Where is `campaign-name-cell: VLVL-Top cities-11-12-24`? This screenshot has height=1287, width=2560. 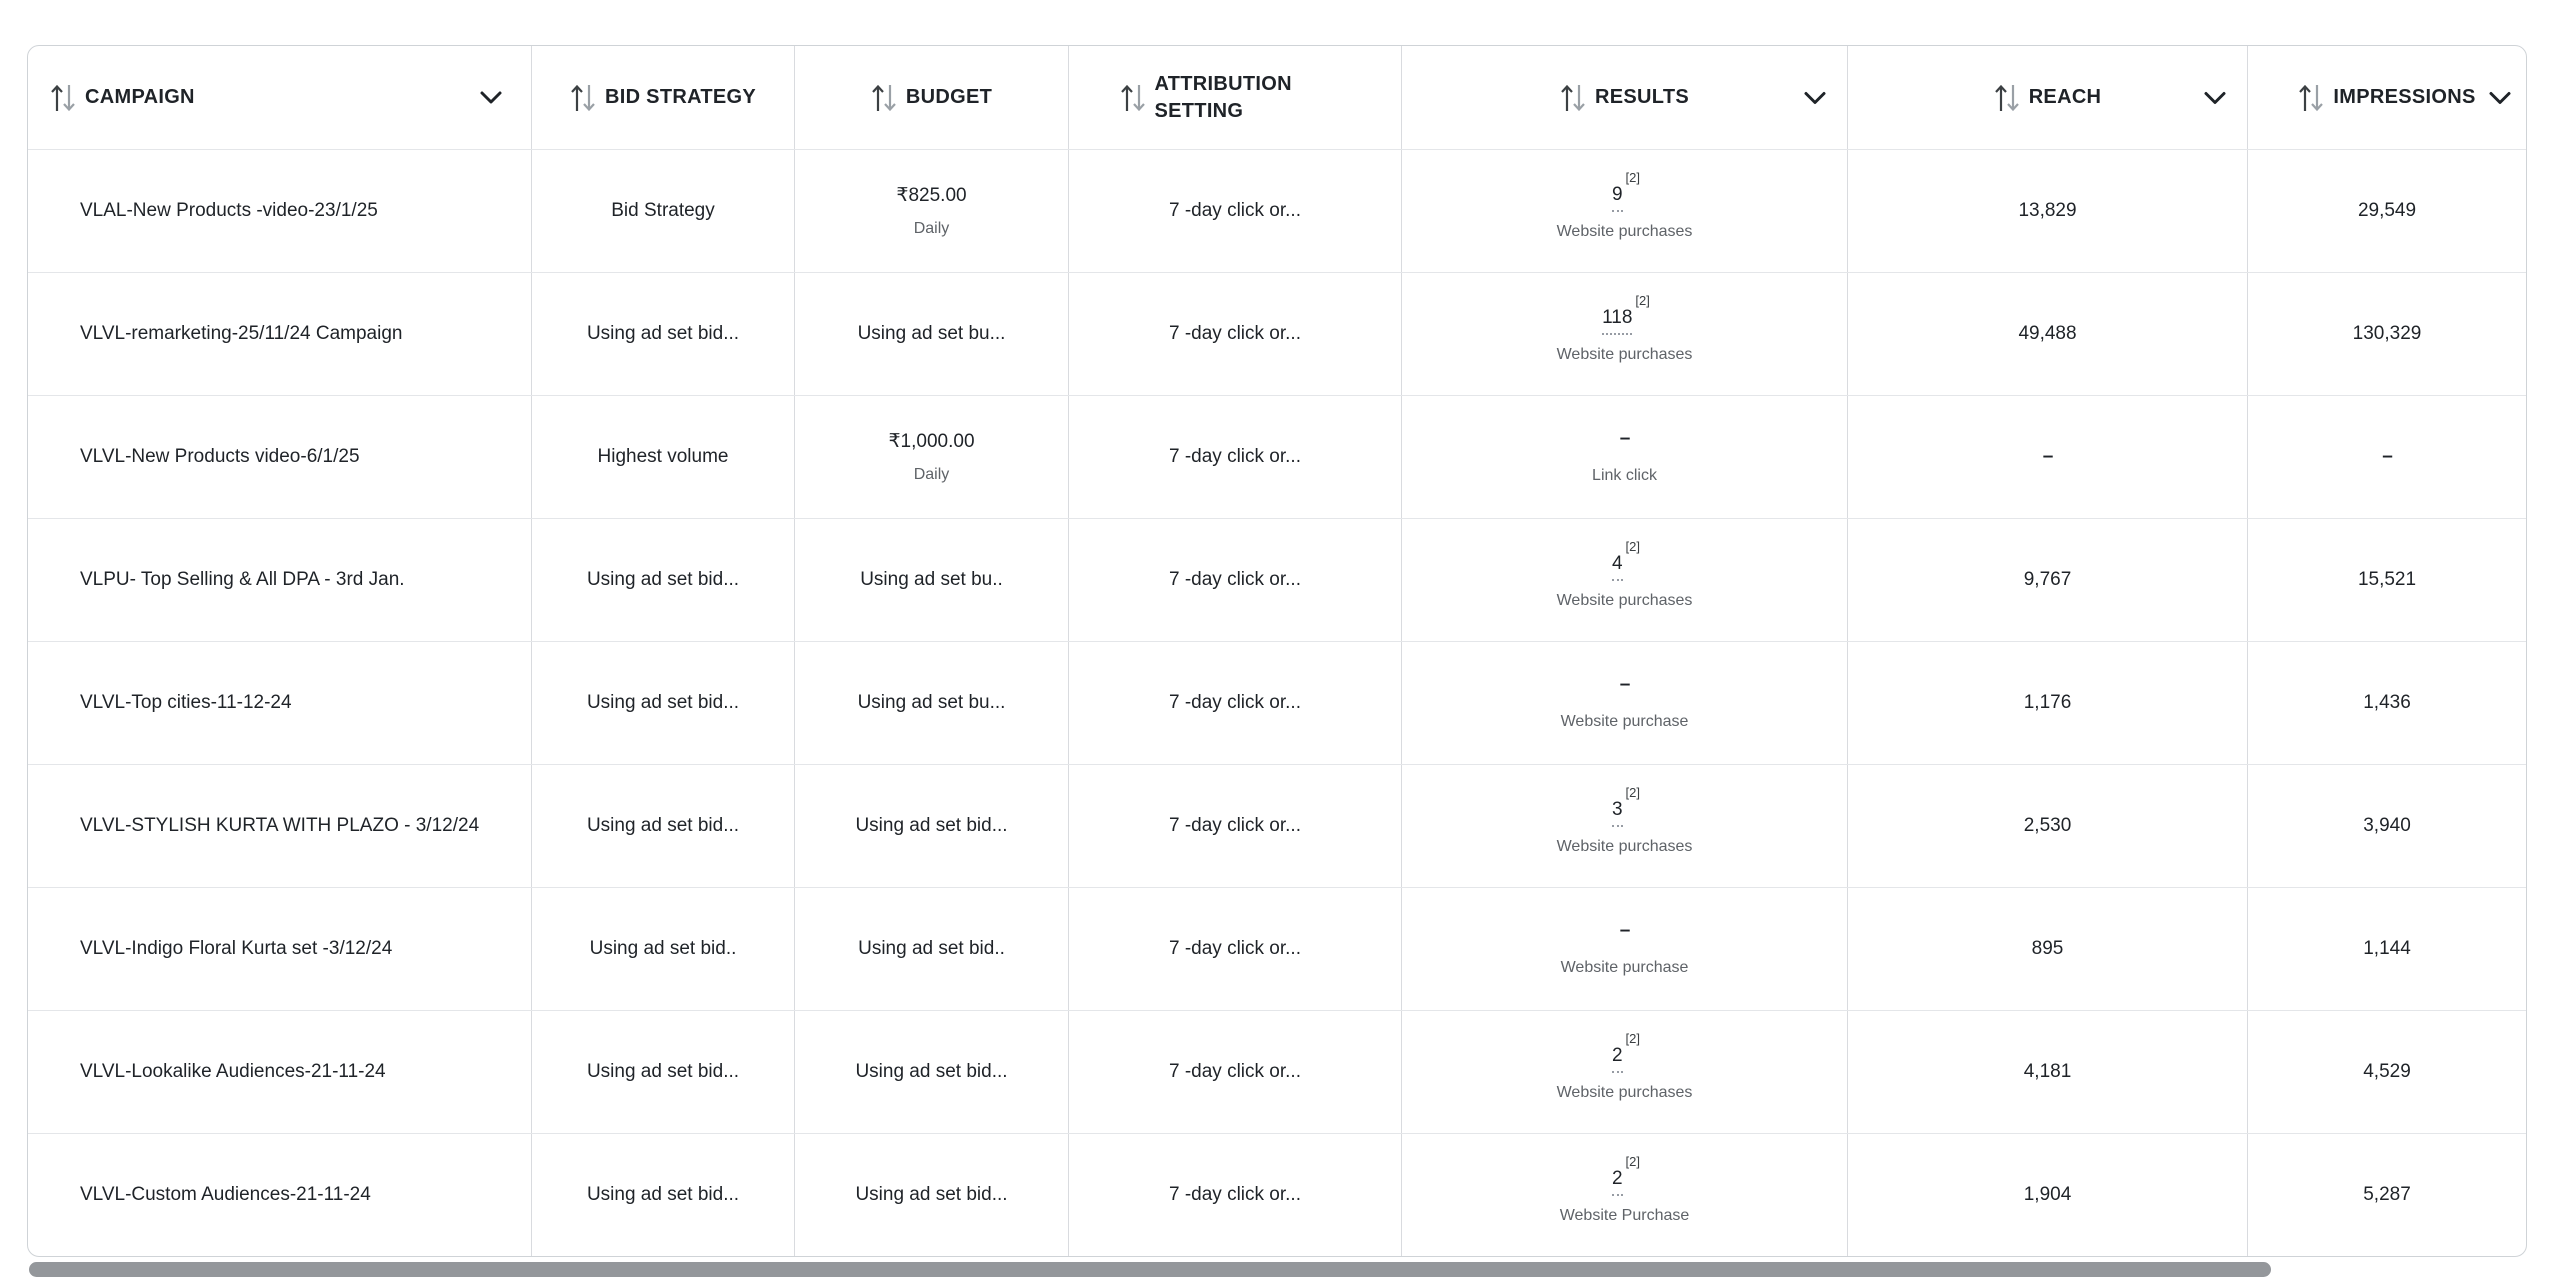
campaign-name-cell: VLVL-Top cities-11-12-24 is located at coordinates (280, 703).